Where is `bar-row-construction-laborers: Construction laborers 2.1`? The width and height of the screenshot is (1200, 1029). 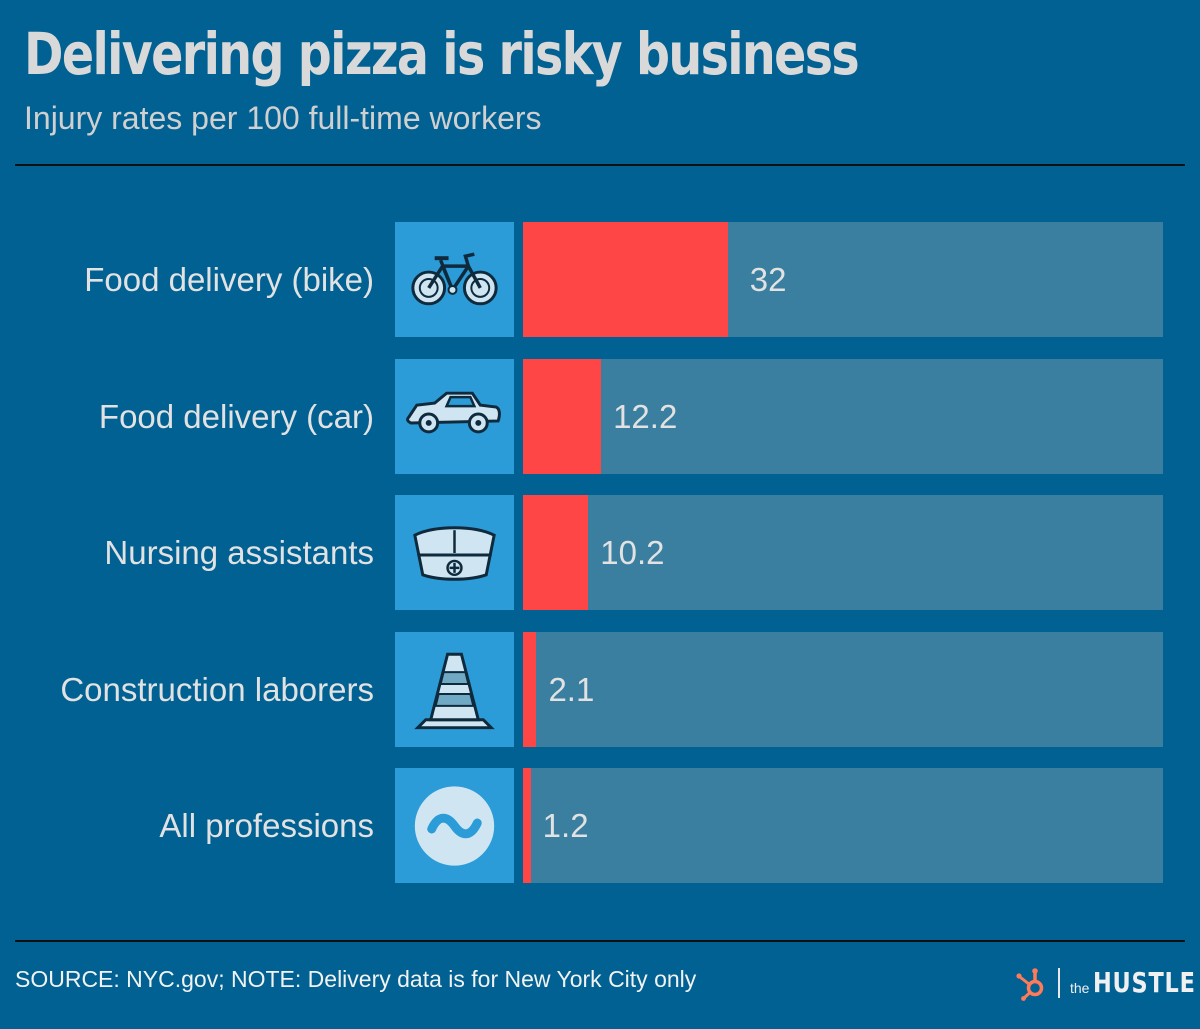
bar-row-construction-laborers: Construction laborers 2.1 is located at coordinates (600, 689).